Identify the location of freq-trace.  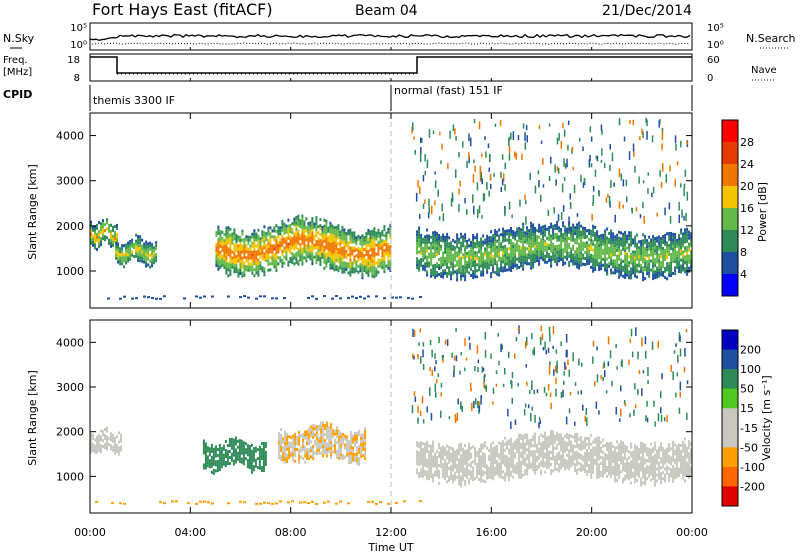
(391, 65).